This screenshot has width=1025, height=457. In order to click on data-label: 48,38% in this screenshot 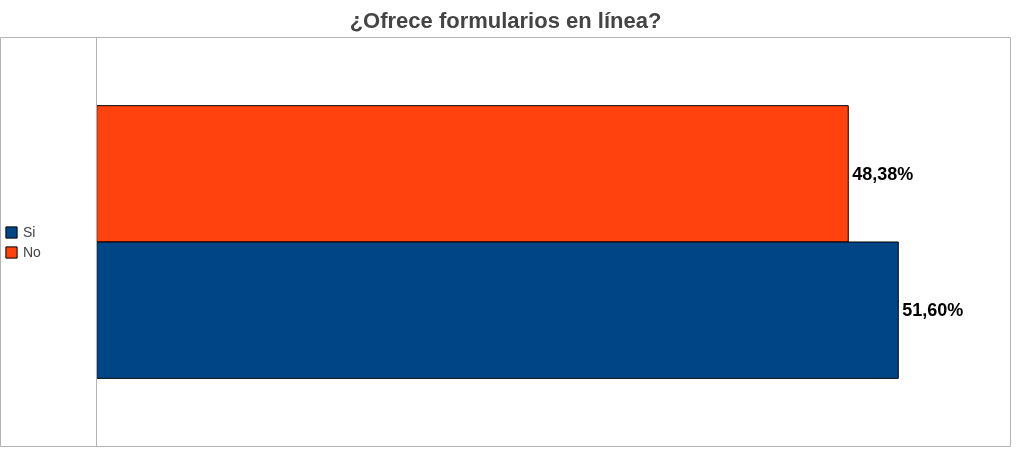, I will do `click(883, 173)`.